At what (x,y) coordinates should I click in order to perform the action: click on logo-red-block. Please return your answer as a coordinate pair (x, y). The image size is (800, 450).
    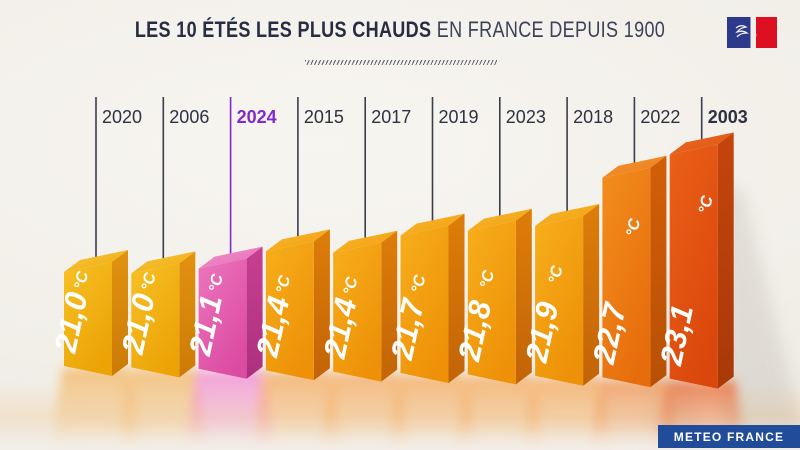
    Looking at the image, I should click on (766, 32).